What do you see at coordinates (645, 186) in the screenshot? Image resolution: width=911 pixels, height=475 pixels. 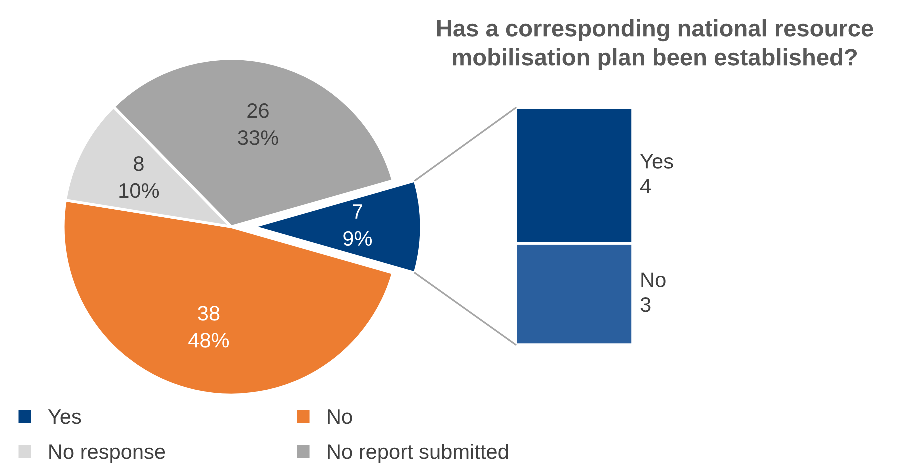 I see `data-label: 4` at bounding box center [645, 186].